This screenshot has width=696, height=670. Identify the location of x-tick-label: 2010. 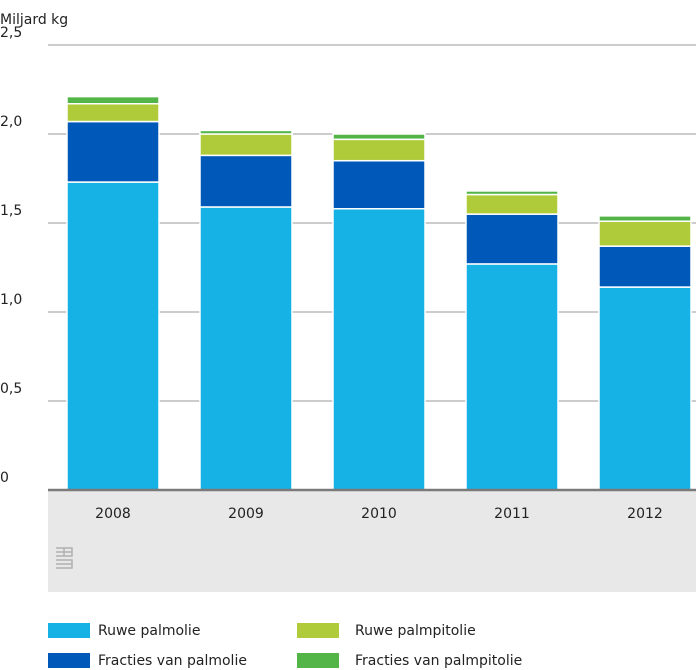
(379, 514).